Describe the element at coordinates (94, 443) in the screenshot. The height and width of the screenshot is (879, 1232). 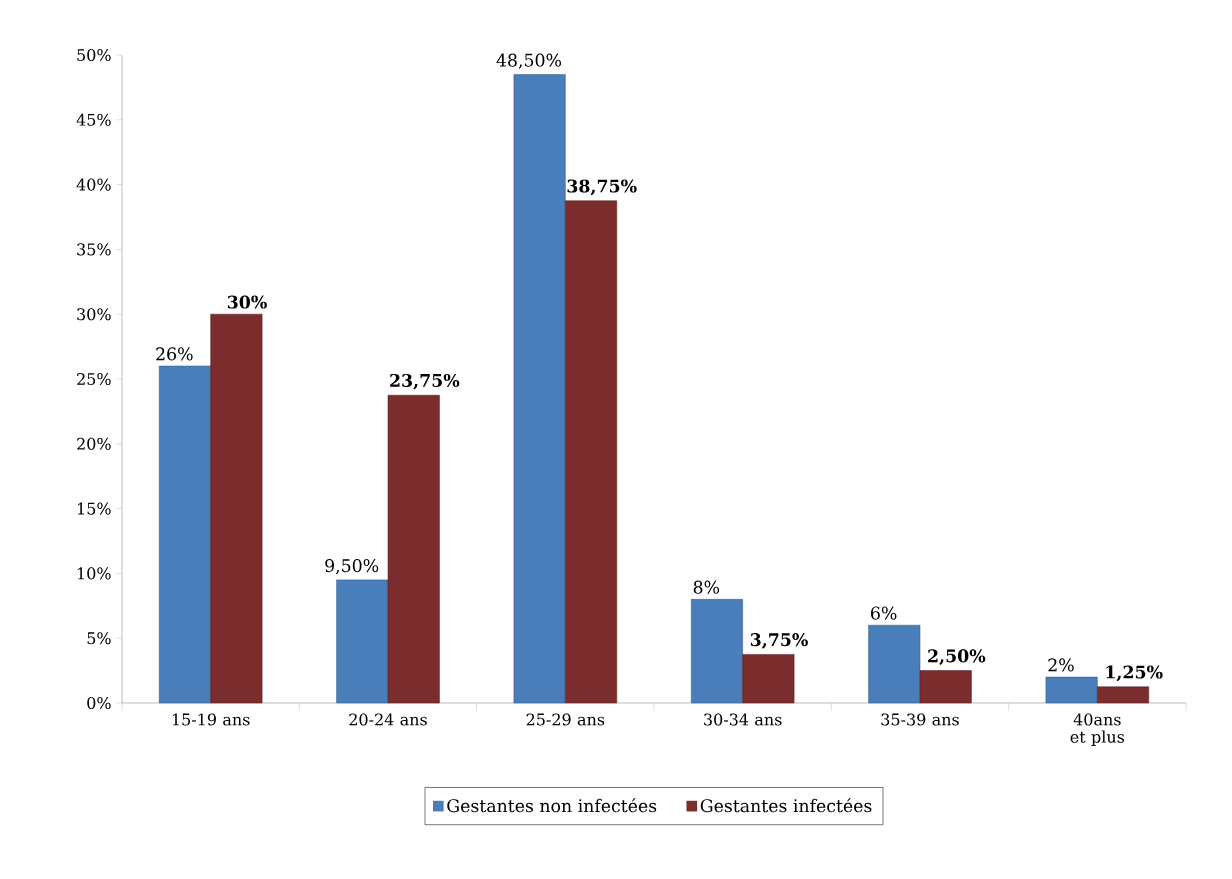
I see `y-tick-label: 20%` at that location.